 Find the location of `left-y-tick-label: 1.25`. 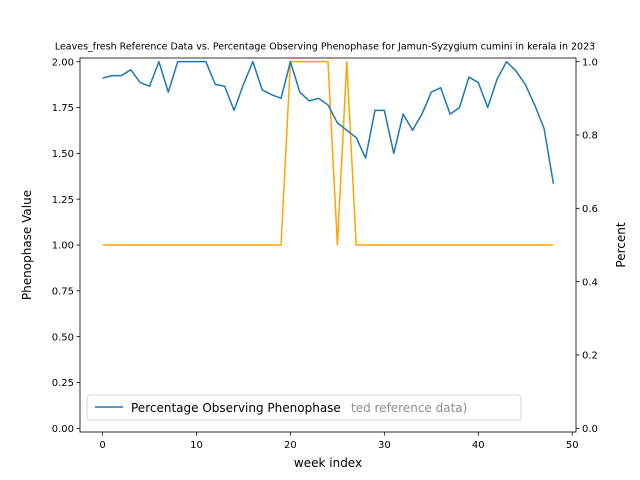

left-y-tick-label: 1.25 is located at coordinates (63, 200).